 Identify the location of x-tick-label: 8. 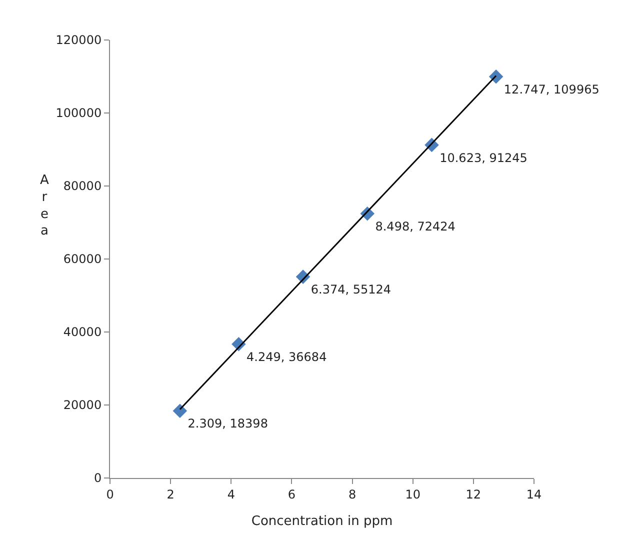
(352, 494).